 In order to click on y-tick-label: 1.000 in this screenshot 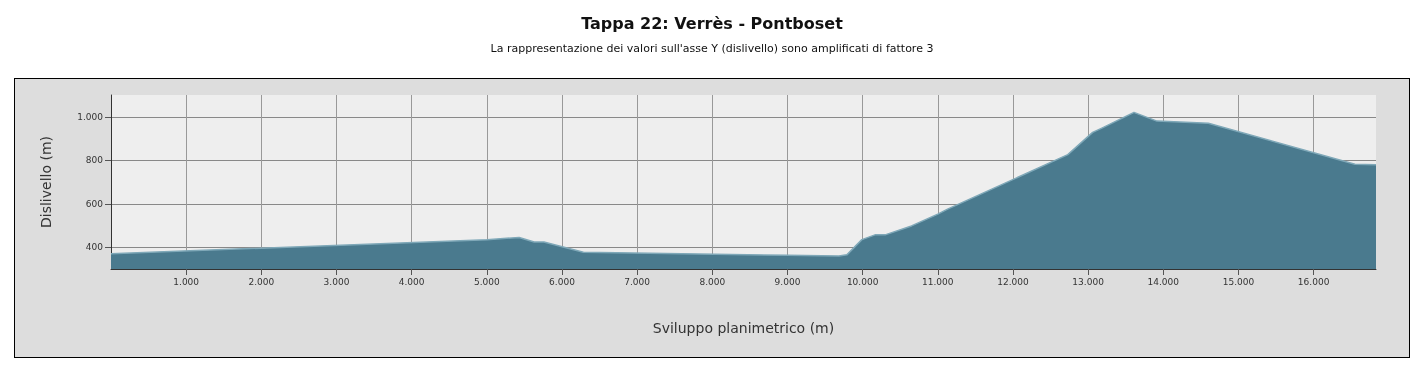, I will do `click(90, 116)`.